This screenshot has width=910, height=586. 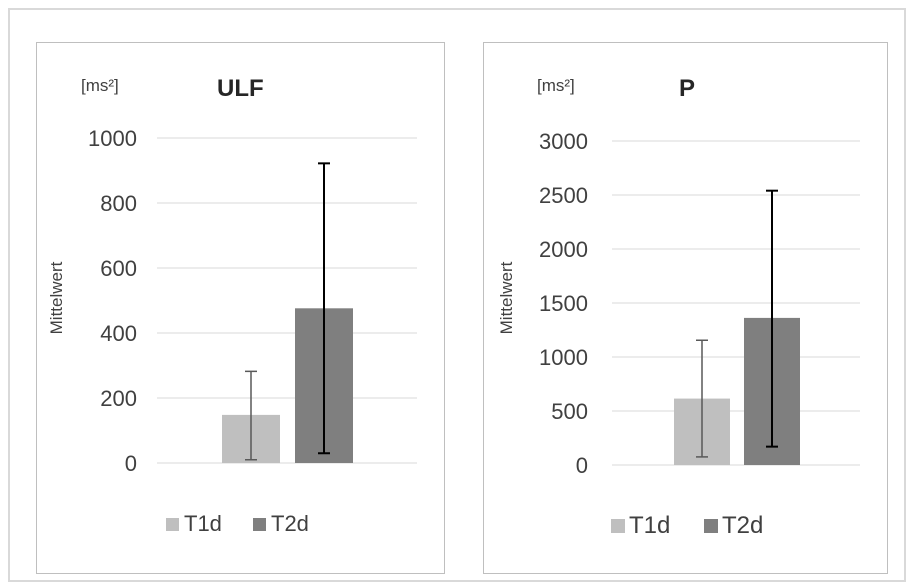 I want to click on chart-title: ULF, so click(x=240, y=88).